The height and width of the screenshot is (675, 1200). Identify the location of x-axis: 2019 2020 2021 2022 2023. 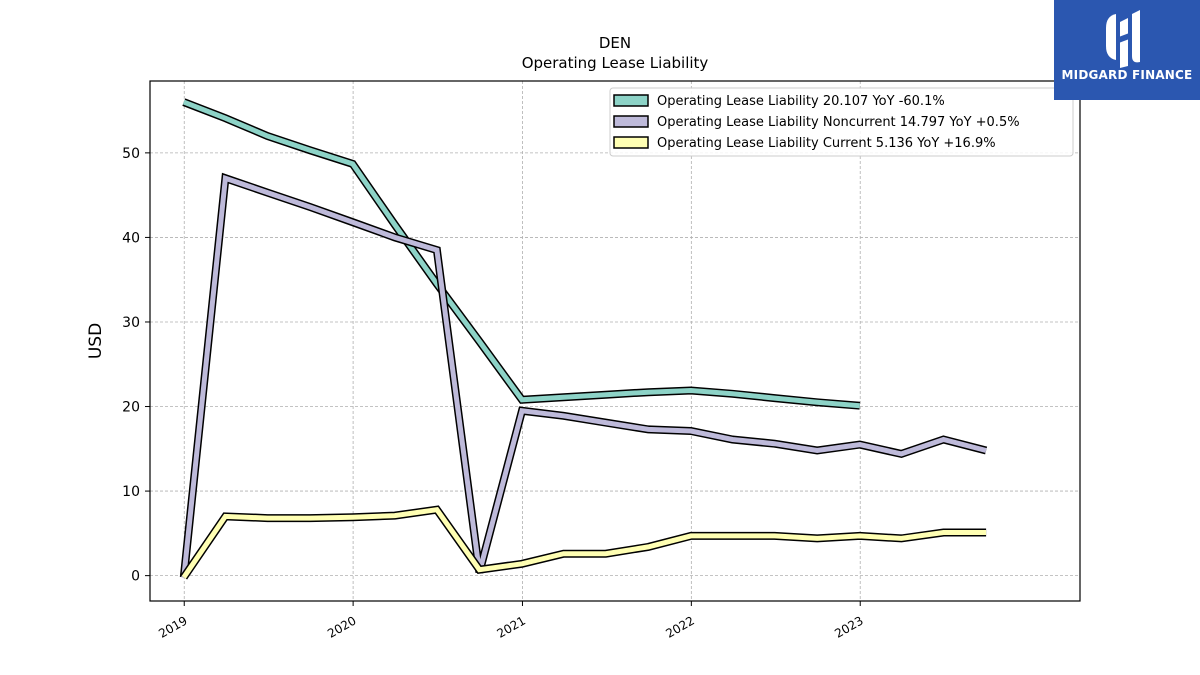
(511, 621).